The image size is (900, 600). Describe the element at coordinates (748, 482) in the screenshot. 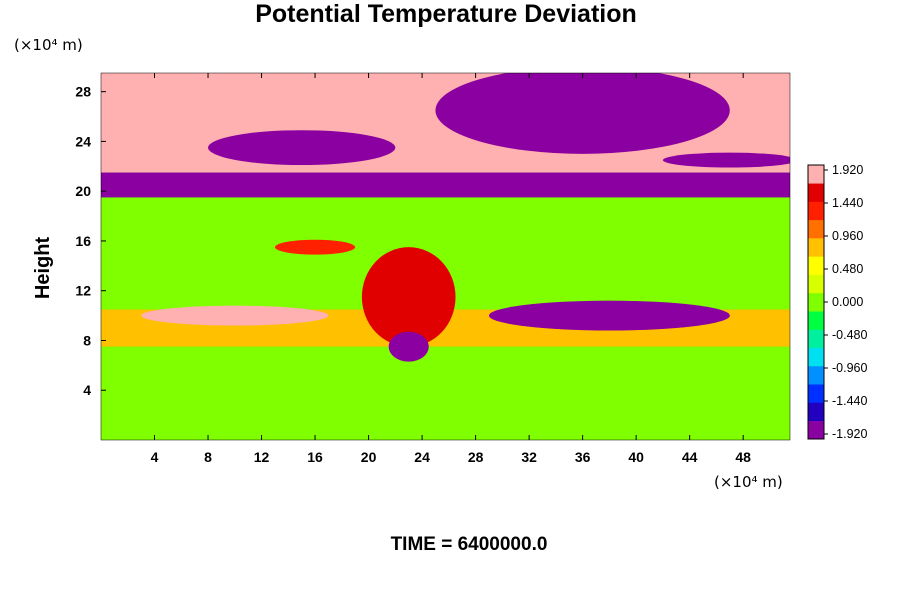

I see `x-unit-label: (×10⁴ m)` at that location.